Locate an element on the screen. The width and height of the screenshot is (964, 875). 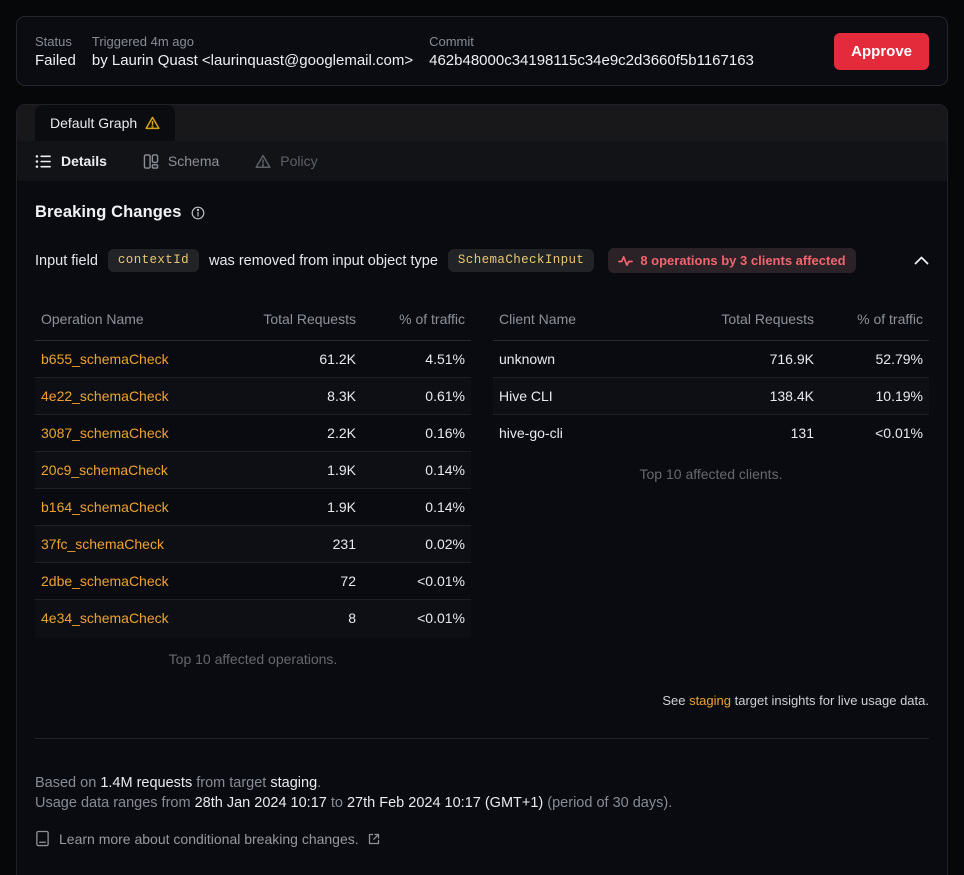
total-requests-cell: 2.2K is located at coordinates (341, 433).